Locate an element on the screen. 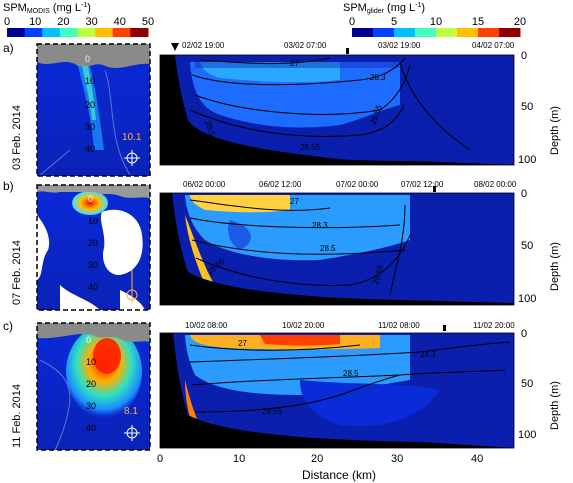 Image resolution: width=573 pixels, height=483 pixels. gliderTicks-label: 5 is located at coordinates (394, 22).